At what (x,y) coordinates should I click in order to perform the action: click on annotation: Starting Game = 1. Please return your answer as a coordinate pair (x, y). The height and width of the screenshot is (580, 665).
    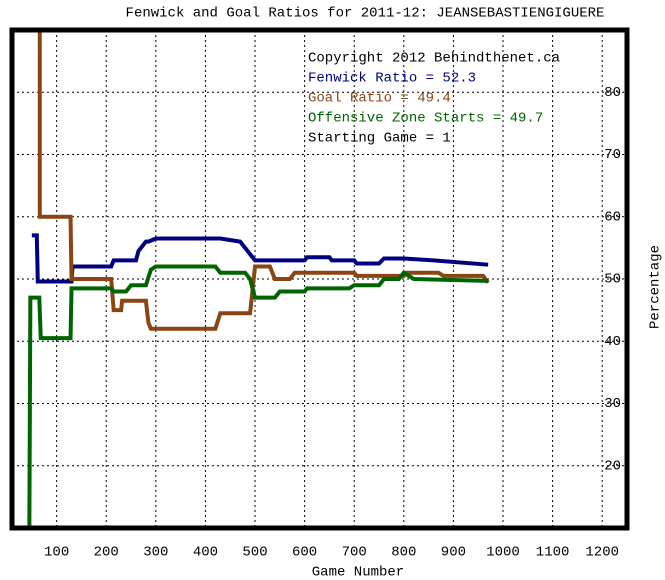
    Looking at the image, I should click on (379, 139).